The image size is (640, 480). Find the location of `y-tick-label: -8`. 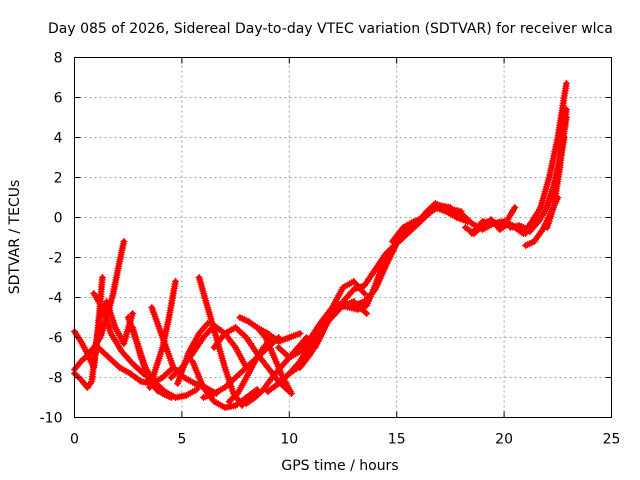

y-tick-label: -8 is located at coordinates (56, 379).